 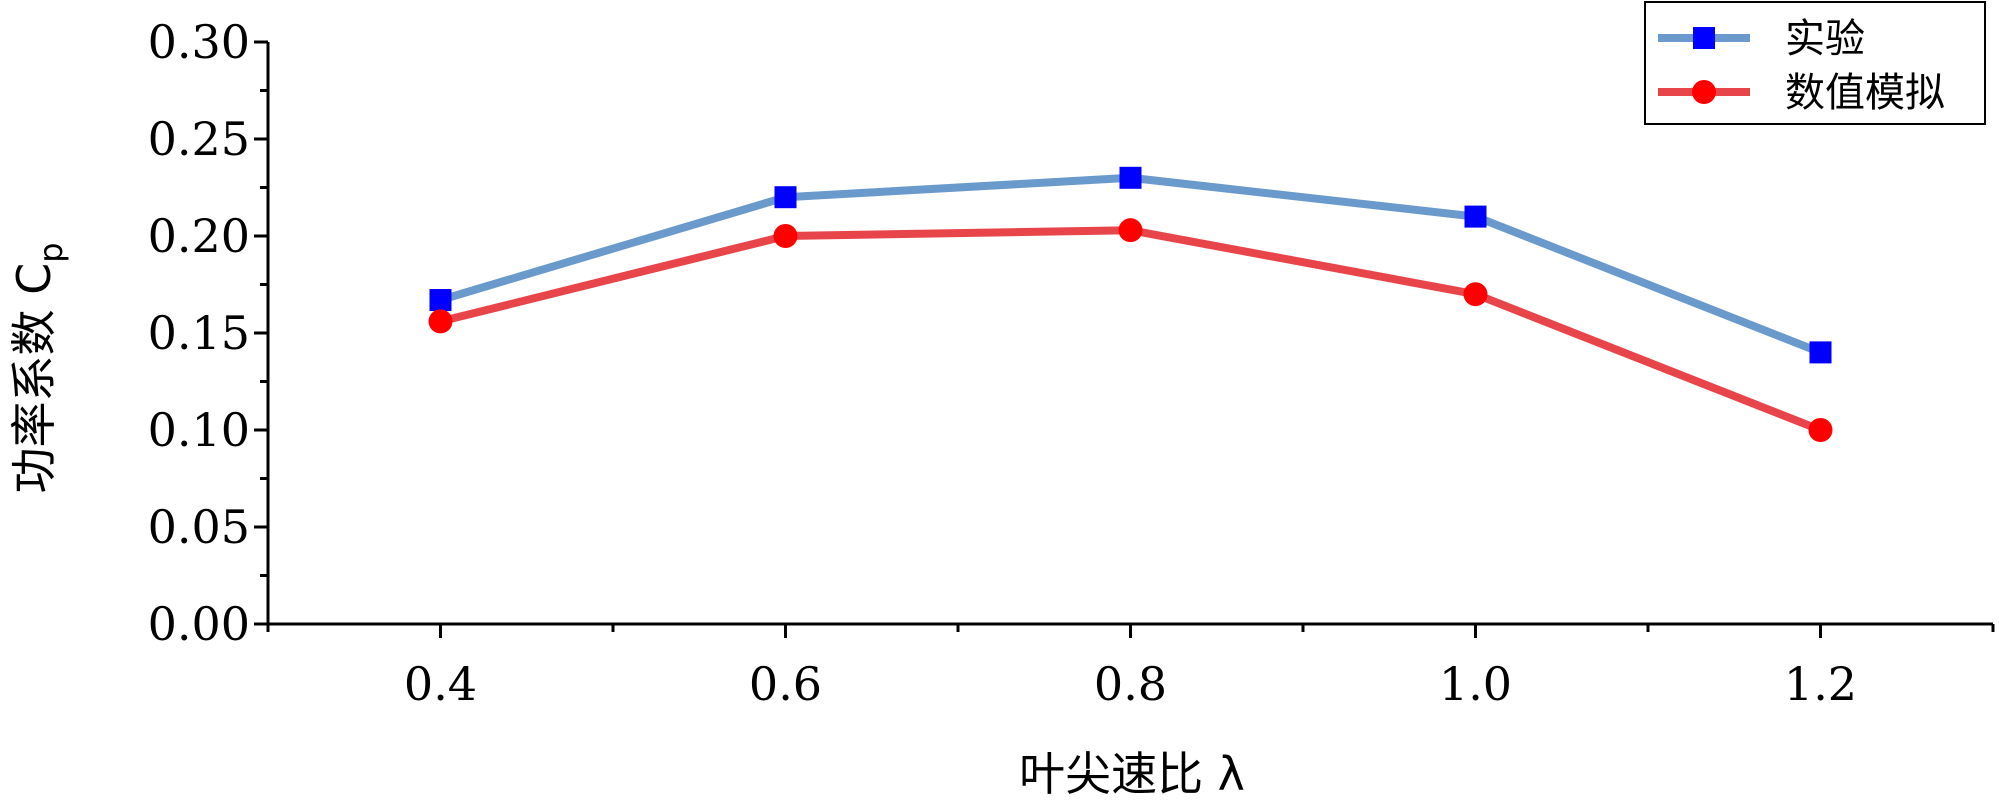 What do you see at coordinates (199, 430) in the screenshot?
I see `y-tick-label: 0.10` at bounding box center [199, 430].